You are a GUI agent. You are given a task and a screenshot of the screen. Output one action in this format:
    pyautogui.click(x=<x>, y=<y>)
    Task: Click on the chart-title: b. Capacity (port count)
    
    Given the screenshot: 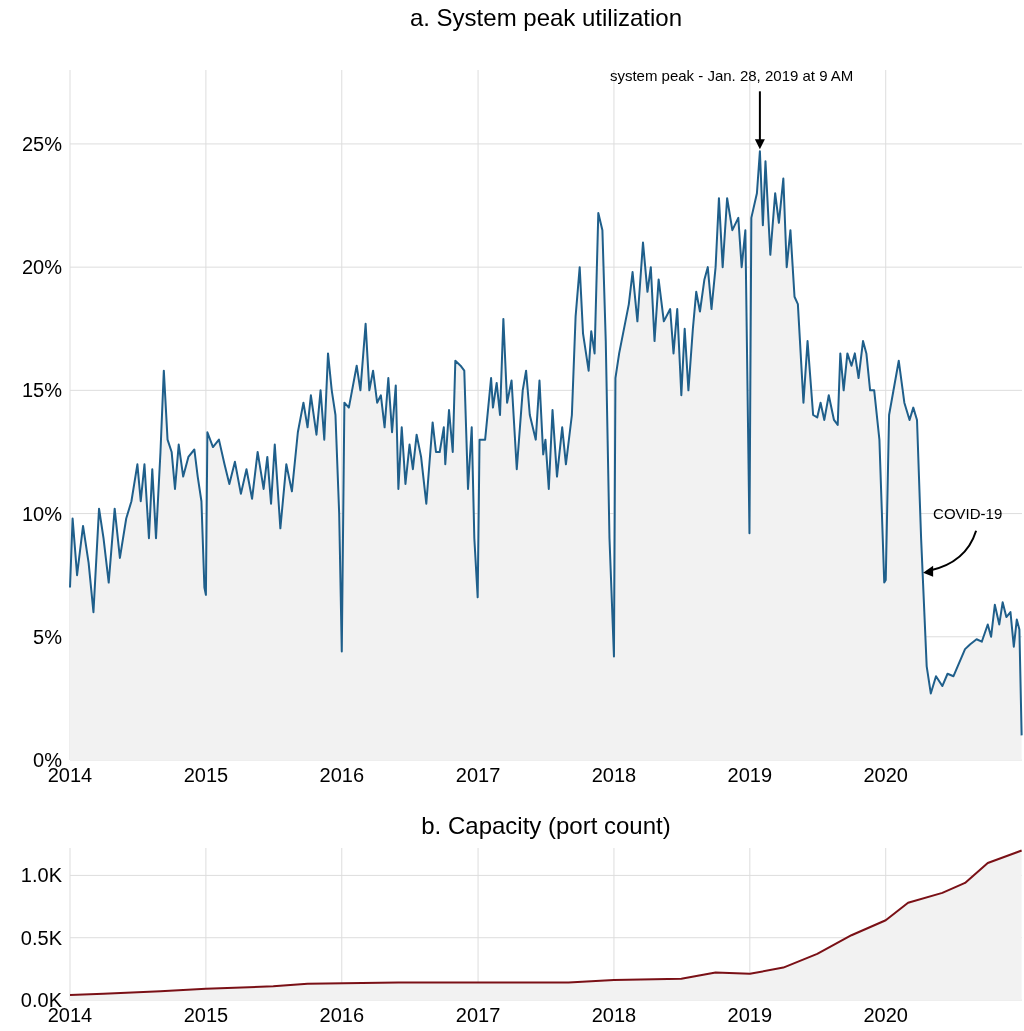 What is the action you would take?
    pyautogui.click(x=546, y=825)
    